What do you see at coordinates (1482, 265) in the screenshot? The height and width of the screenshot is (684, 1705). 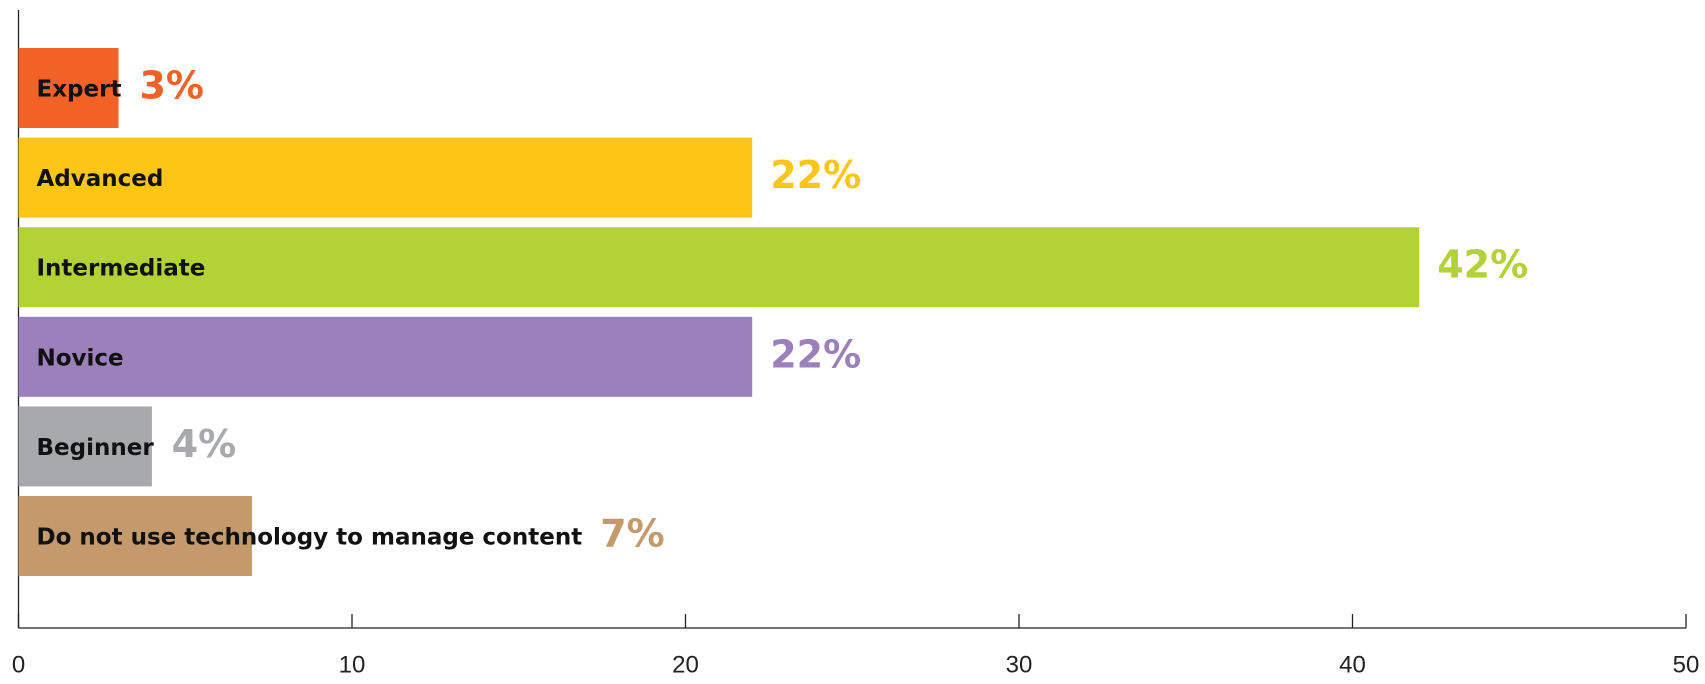 I see `value-label: 42%` at bounding box center [1482, 265].